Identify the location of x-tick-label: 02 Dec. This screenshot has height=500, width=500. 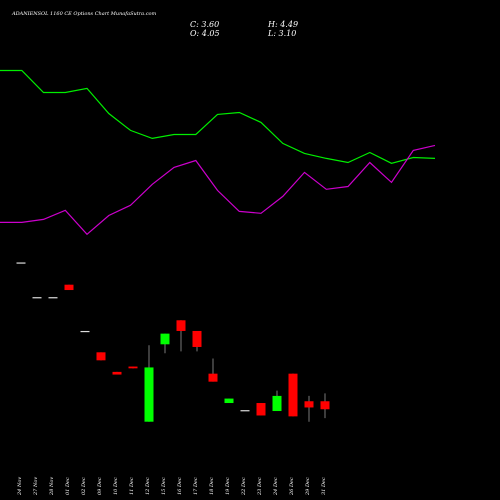
(84, 486).